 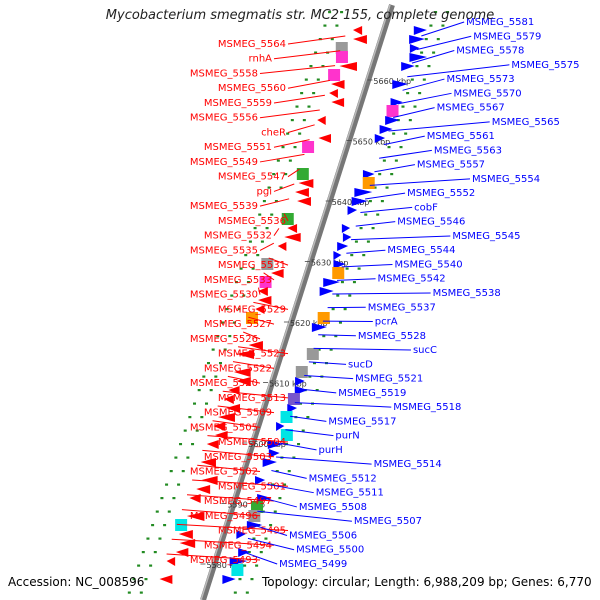 I want to click on right-gene-label: MSMEG_5570, so click(x=488, y=93).